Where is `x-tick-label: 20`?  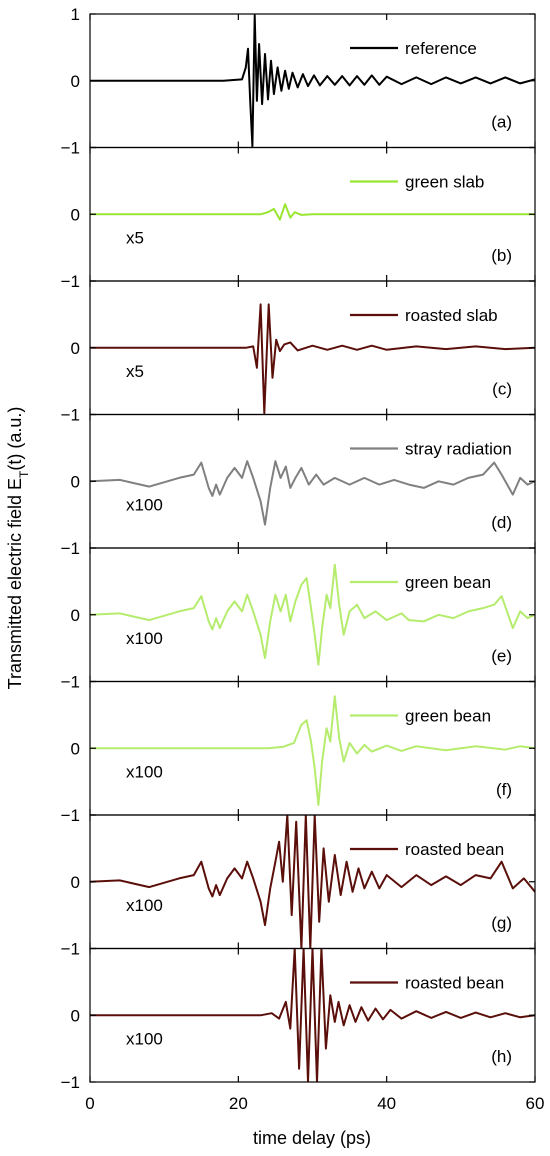
x-tick-label: 20 is located at coordinates (238, 1103).